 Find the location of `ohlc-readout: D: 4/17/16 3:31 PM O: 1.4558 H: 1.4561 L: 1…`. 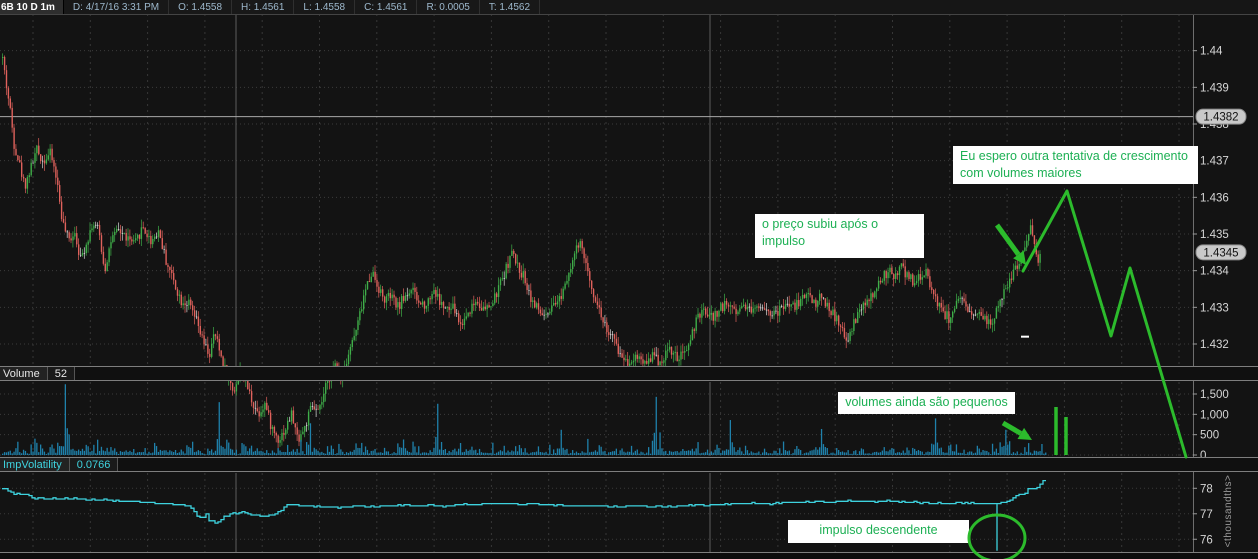

ohlc-readout: D: 4/17/16 3:31 PM O: 1.4558 H: 1.4561 L: 1… is located at coordinates (302, 7).